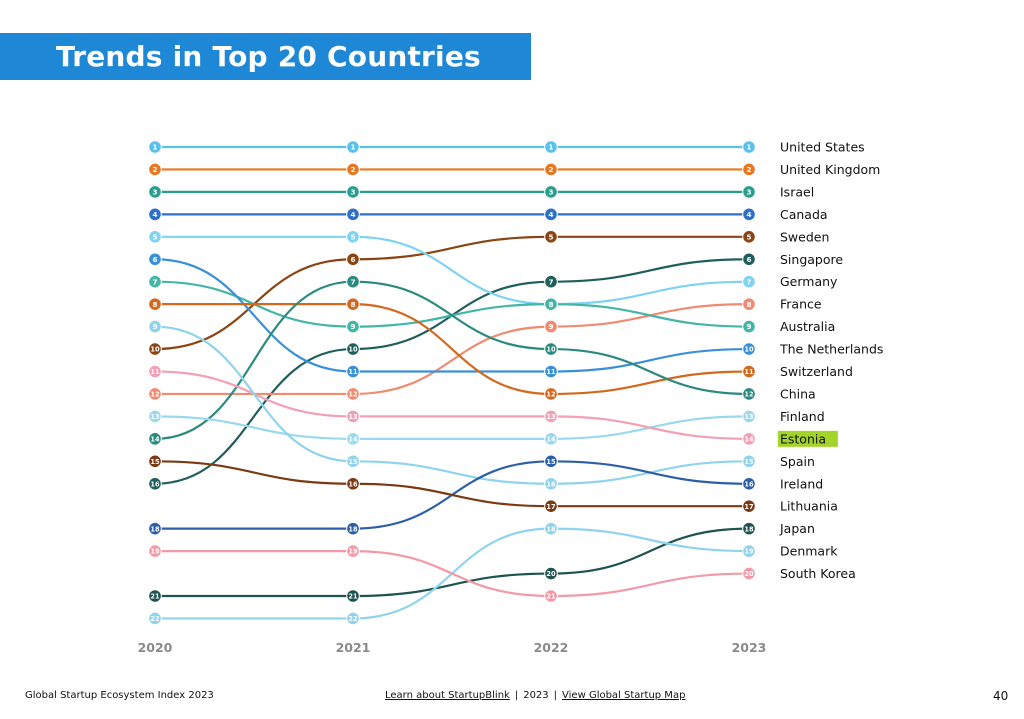 The image size is (1024, 719). I want to click on country-label-singapore: Singapore, so click(811, 259).